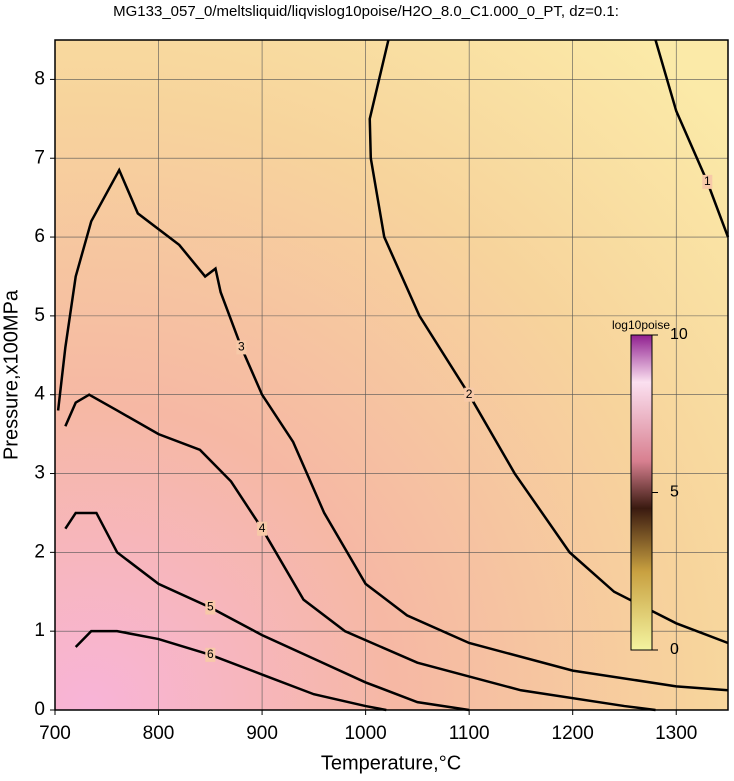  I want to click on y-tick-label: 0, so click(39, 709).